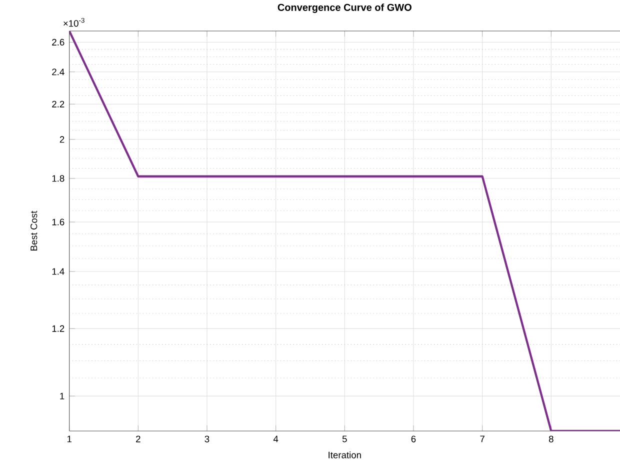  I want to click on y-tick-label: 2.4, so click(58, 72).